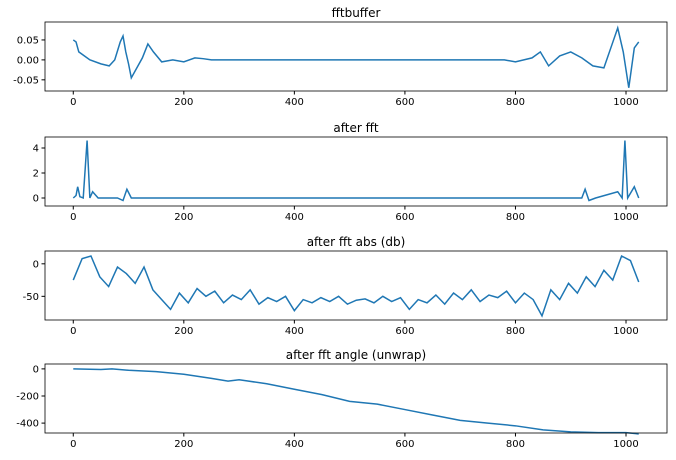 The image size is (676, 460). I want to click on y-tick-label: -200, so click(27, 396).